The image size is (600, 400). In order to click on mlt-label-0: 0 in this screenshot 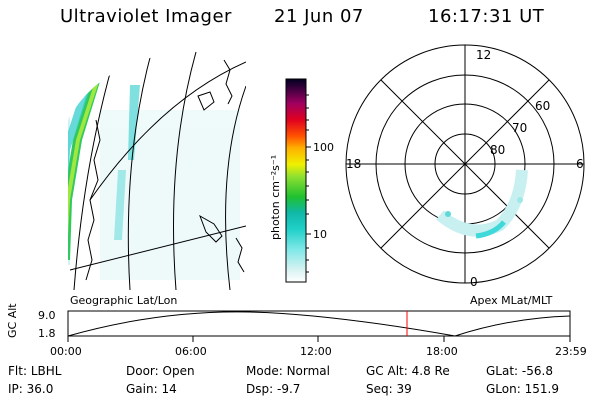, I will do `click(474, 282)`.